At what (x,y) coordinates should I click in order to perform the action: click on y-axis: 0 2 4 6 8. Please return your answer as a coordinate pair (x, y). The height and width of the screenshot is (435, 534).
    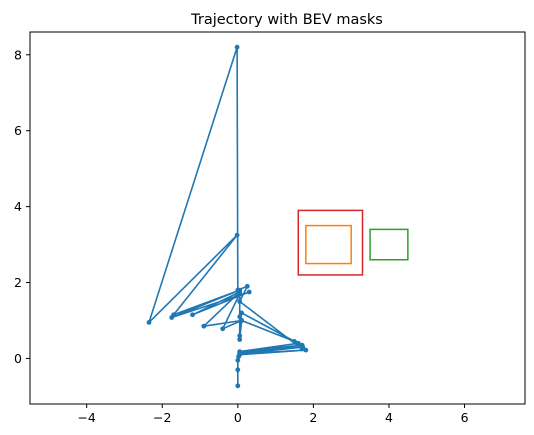
    Looking at the image, I should click on (22, 206).